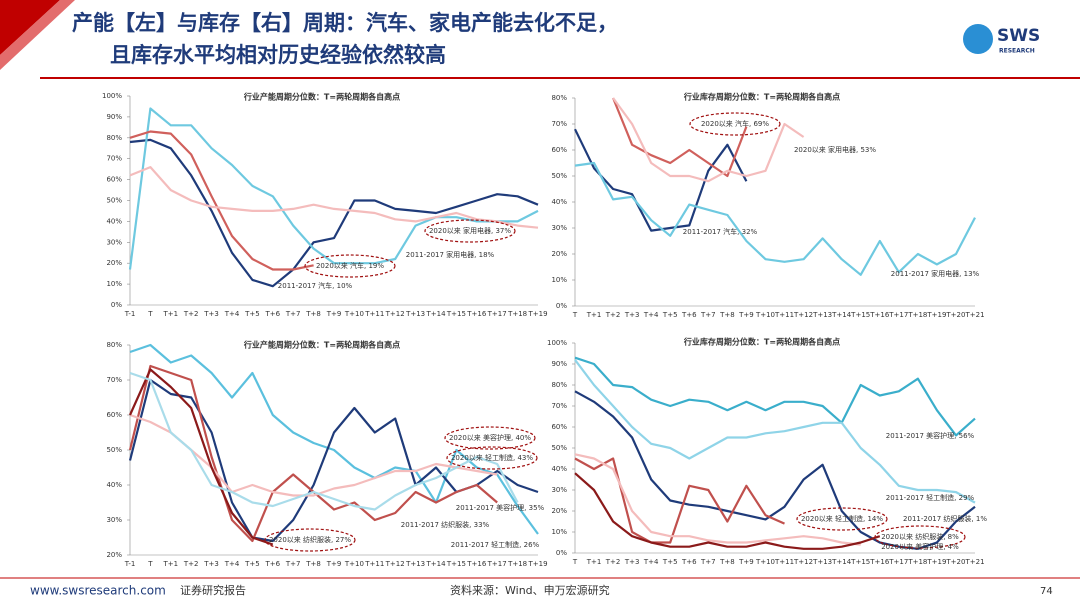 The image size is (1080, 608). I want to click on annotation: 2020以来 家用电器, 37%, so click(470, 230).